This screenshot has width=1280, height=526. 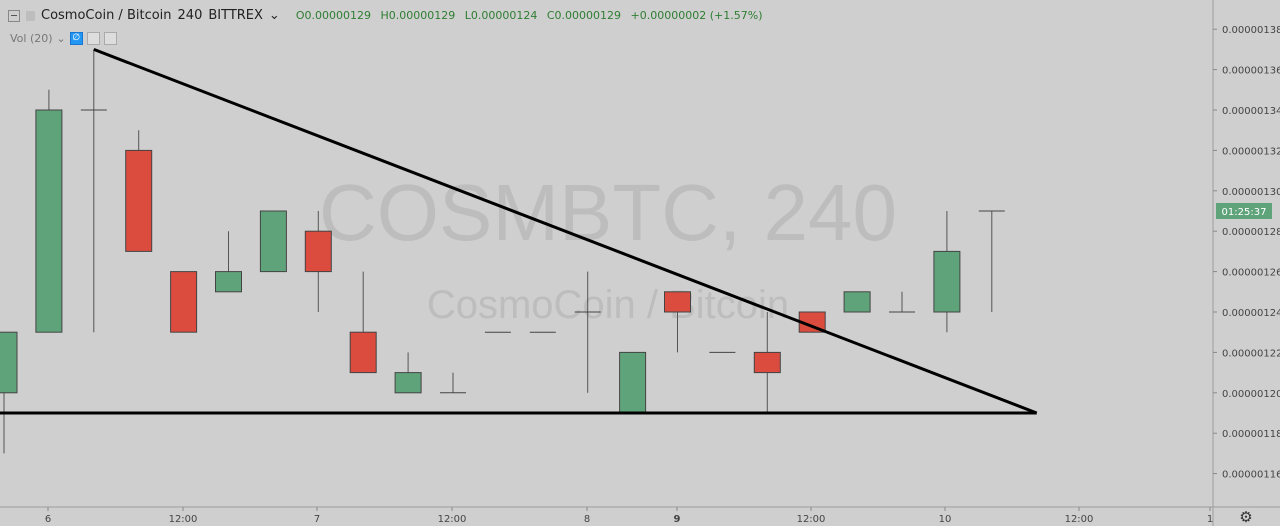 I want to click on low-value: L0.00000124, so click(x=501, y=15).